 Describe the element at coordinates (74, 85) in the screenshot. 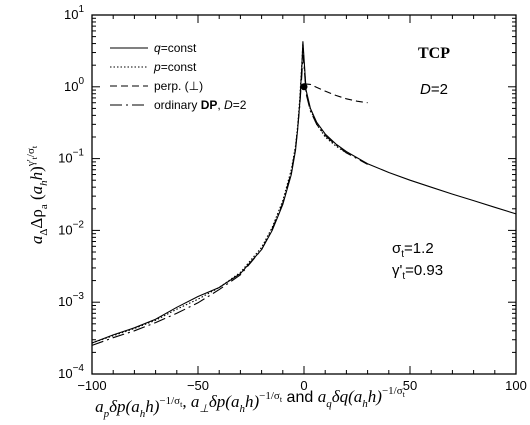

I see `y-tick-label: 10⁰` at that location.